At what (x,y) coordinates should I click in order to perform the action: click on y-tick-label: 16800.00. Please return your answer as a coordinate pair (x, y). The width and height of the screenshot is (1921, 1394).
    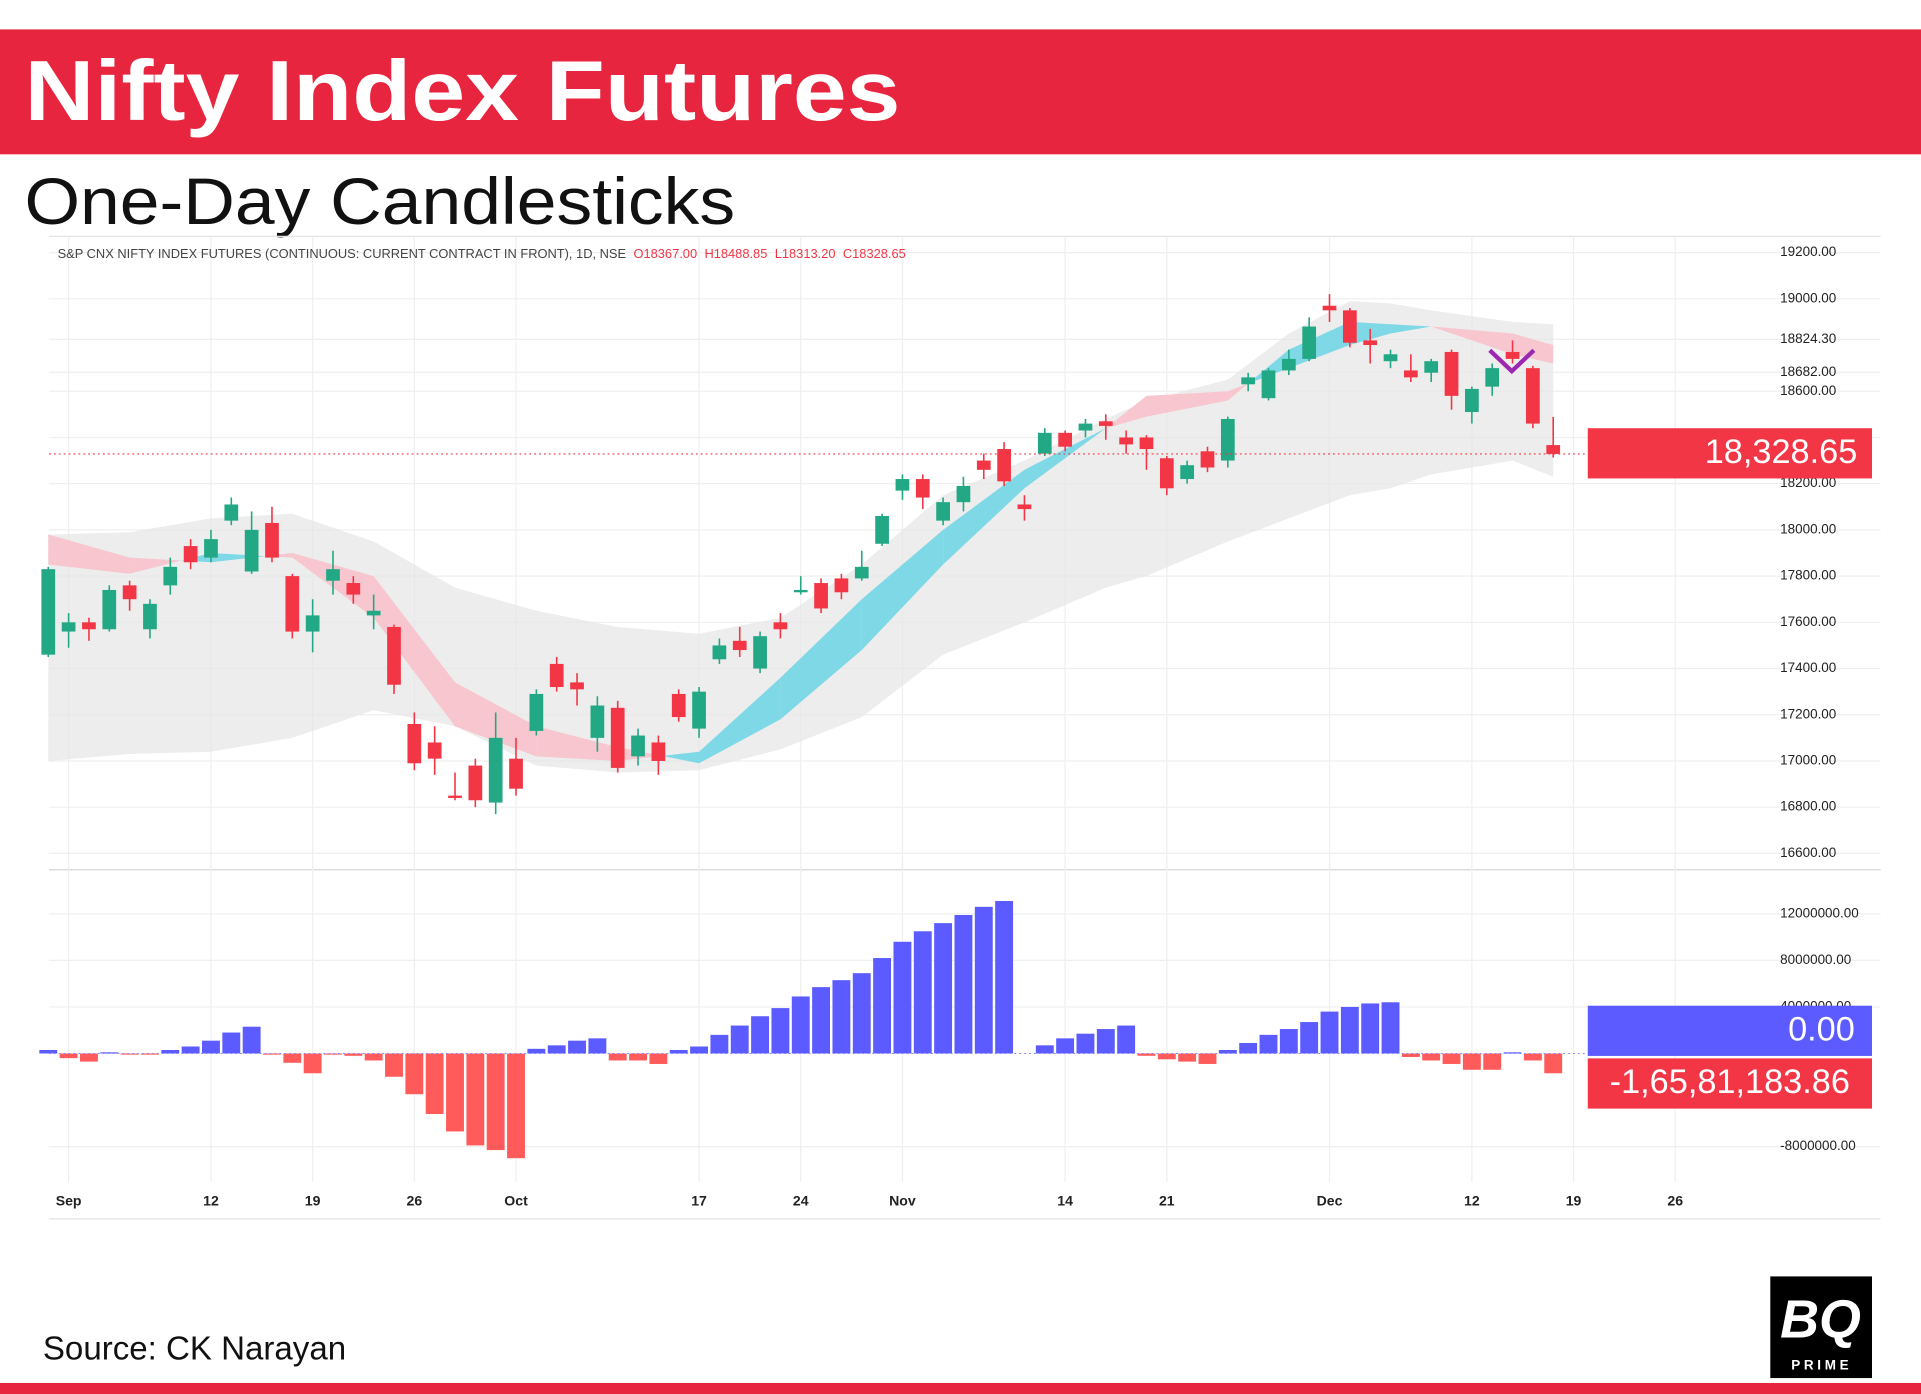
    Looking at the image, I should click on (1808, 806).